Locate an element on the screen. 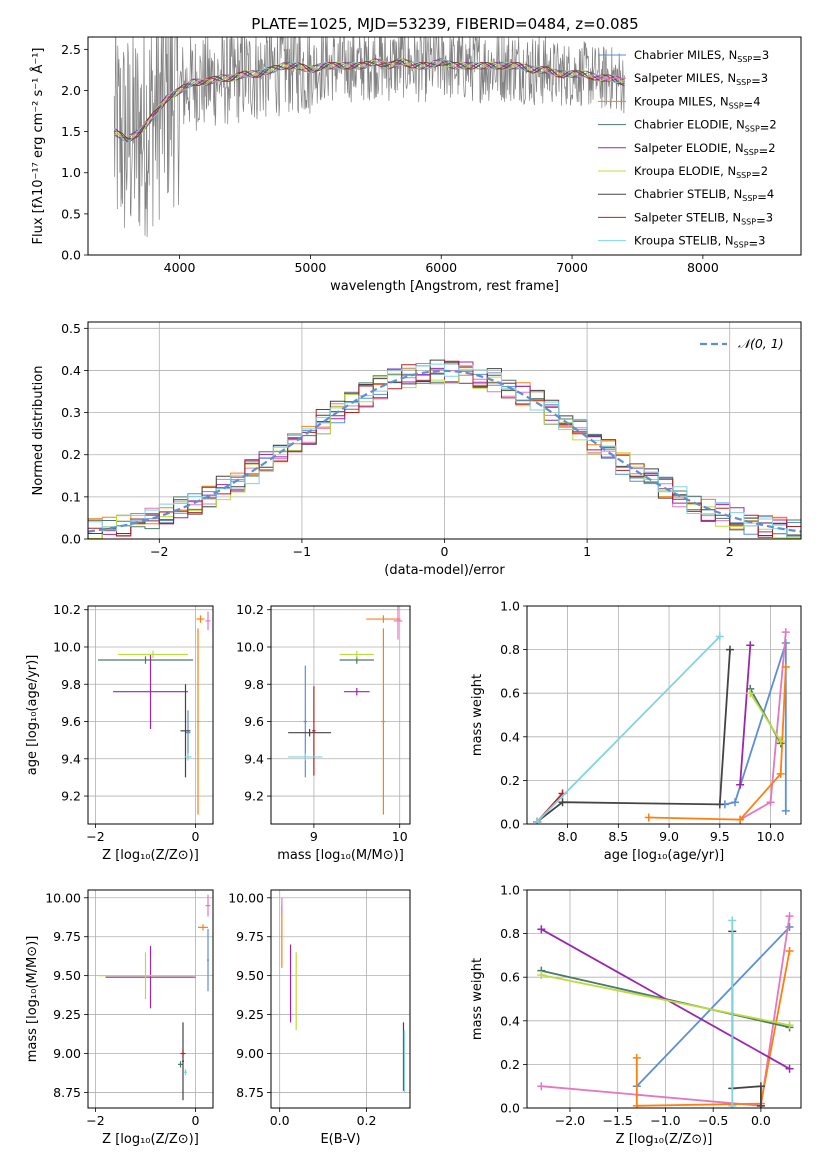  x-tick-label: 4000 is located at coordinates (180, 267).